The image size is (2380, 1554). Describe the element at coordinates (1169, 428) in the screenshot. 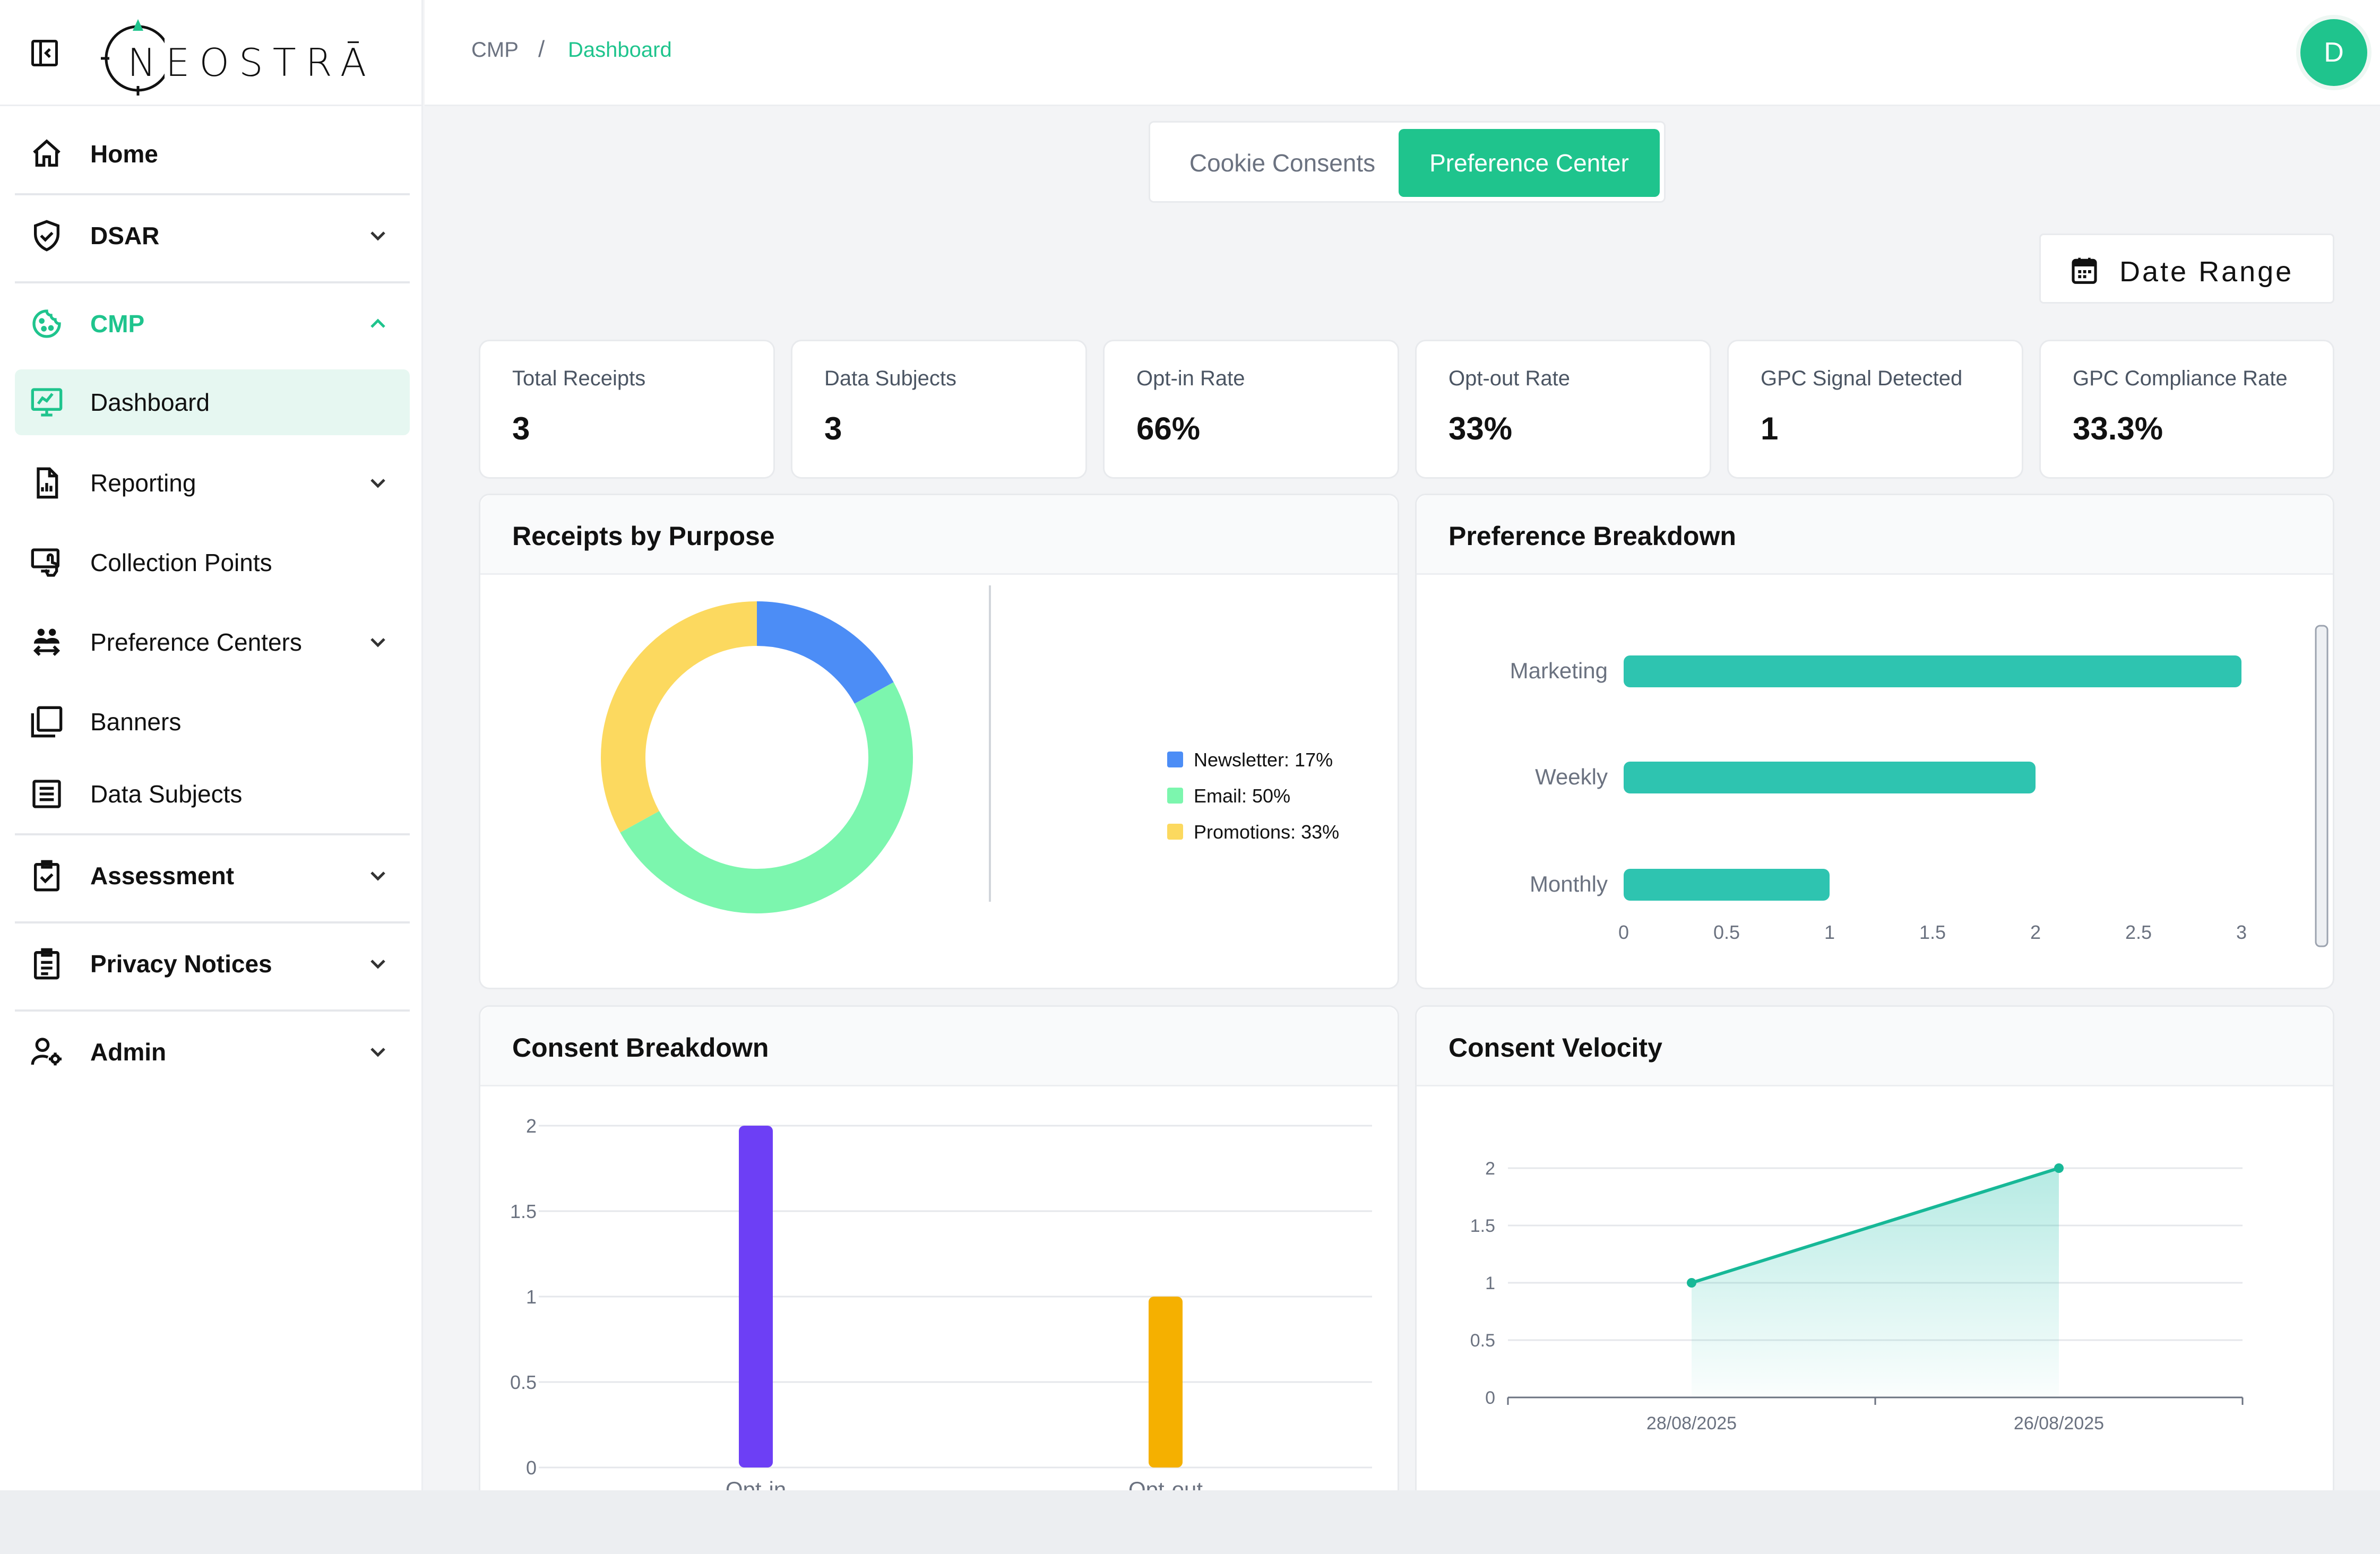

I see `stat-value: 66%` at that location.